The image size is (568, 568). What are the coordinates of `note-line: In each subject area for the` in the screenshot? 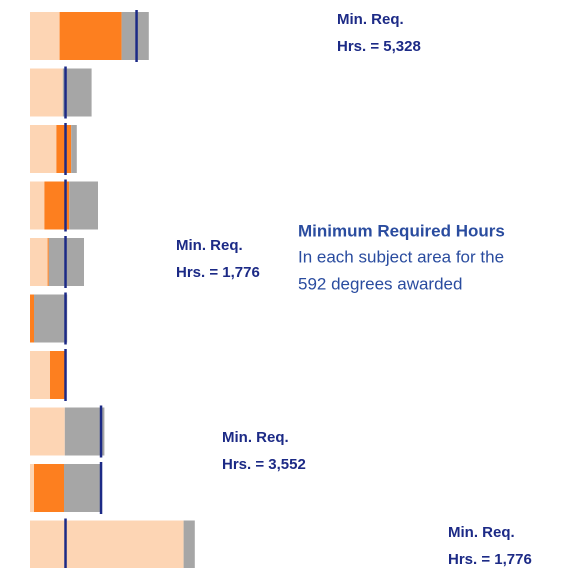 It's located at (401, 256).